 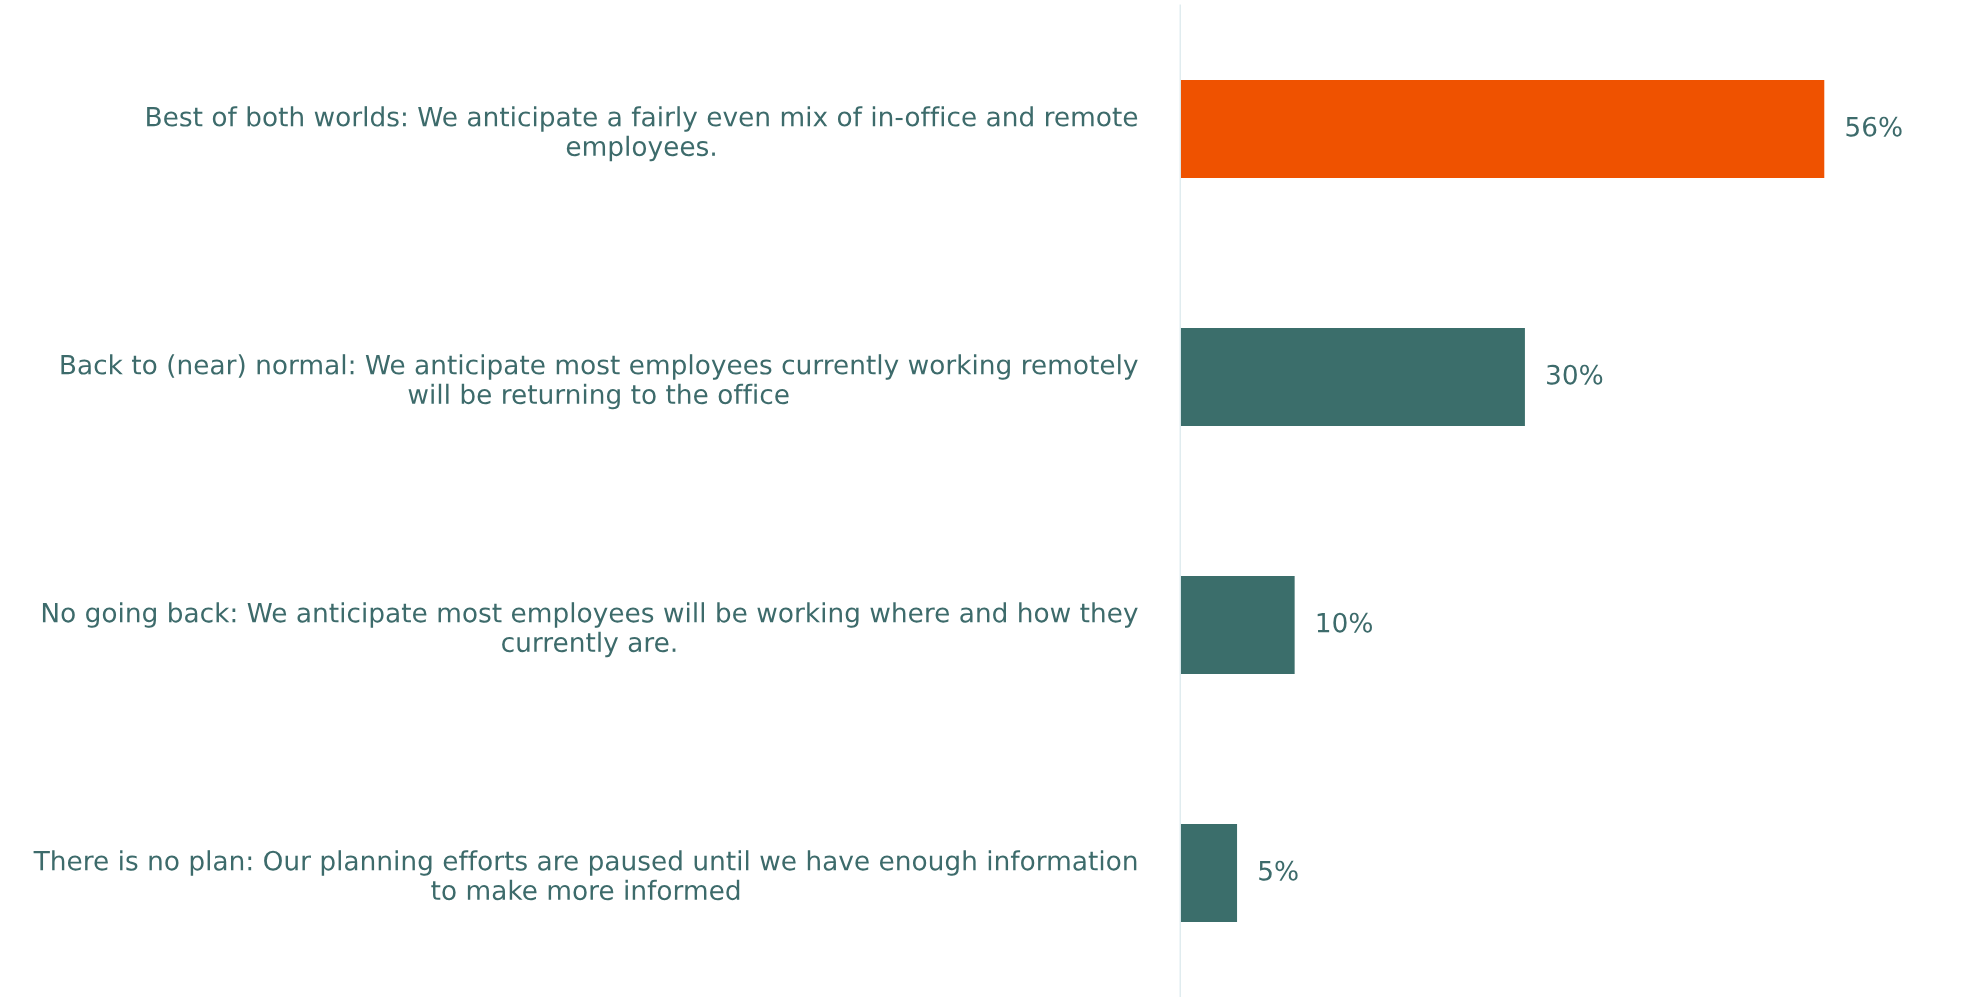 I want to click on y-tick-label: Best of both worlds: We anticipate a fairly even mix of in-office and remote employees., so click(x=642, y=134).